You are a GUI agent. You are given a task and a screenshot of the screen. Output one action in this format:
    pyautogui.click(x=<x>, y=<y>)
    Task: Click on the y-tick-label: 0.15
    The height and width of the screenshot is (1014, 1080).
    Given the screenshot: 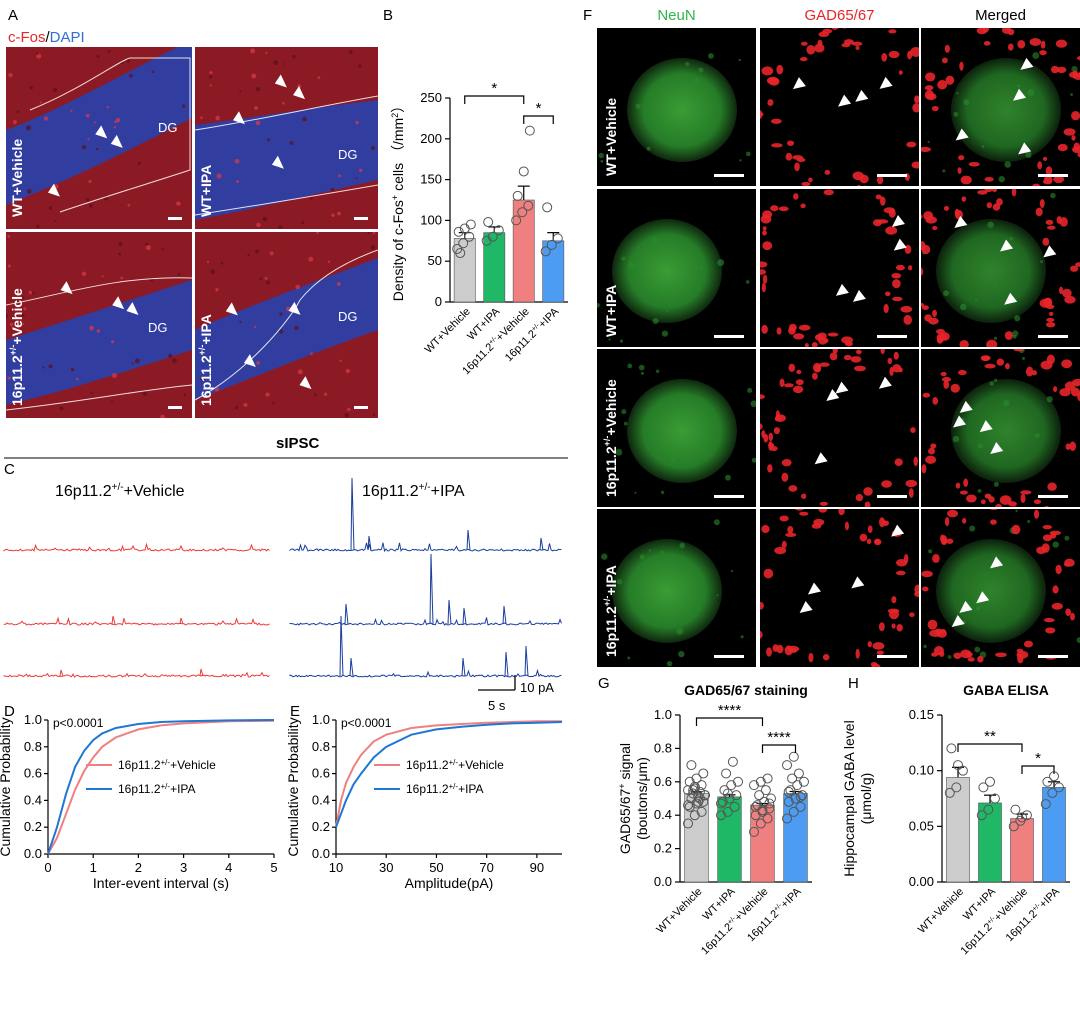 What is the action you would take?
    pyautogui.click(x=921, y=714)
    